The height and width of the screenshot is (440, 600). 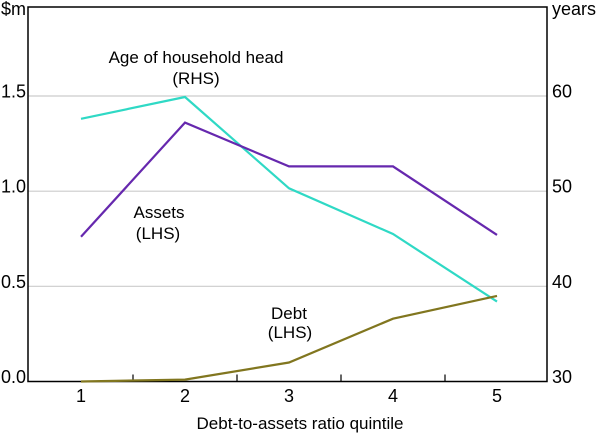 What do you see at coordinates (13, 377) in the screenshot?
I see `left-tick-label: 0.0` at bounding box center [13, 377].